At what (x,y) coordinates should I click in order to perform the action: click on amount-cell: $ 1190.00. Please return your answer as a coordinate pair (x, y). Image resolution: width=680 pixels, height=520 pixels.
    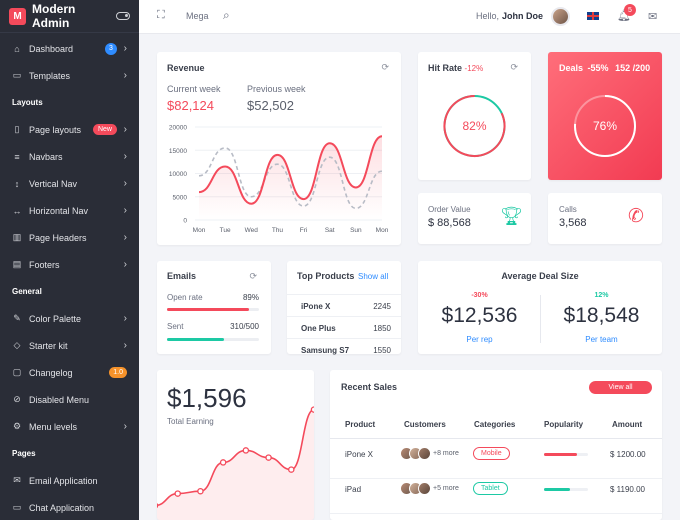
    Looking at the image, I should click on (627, 489).